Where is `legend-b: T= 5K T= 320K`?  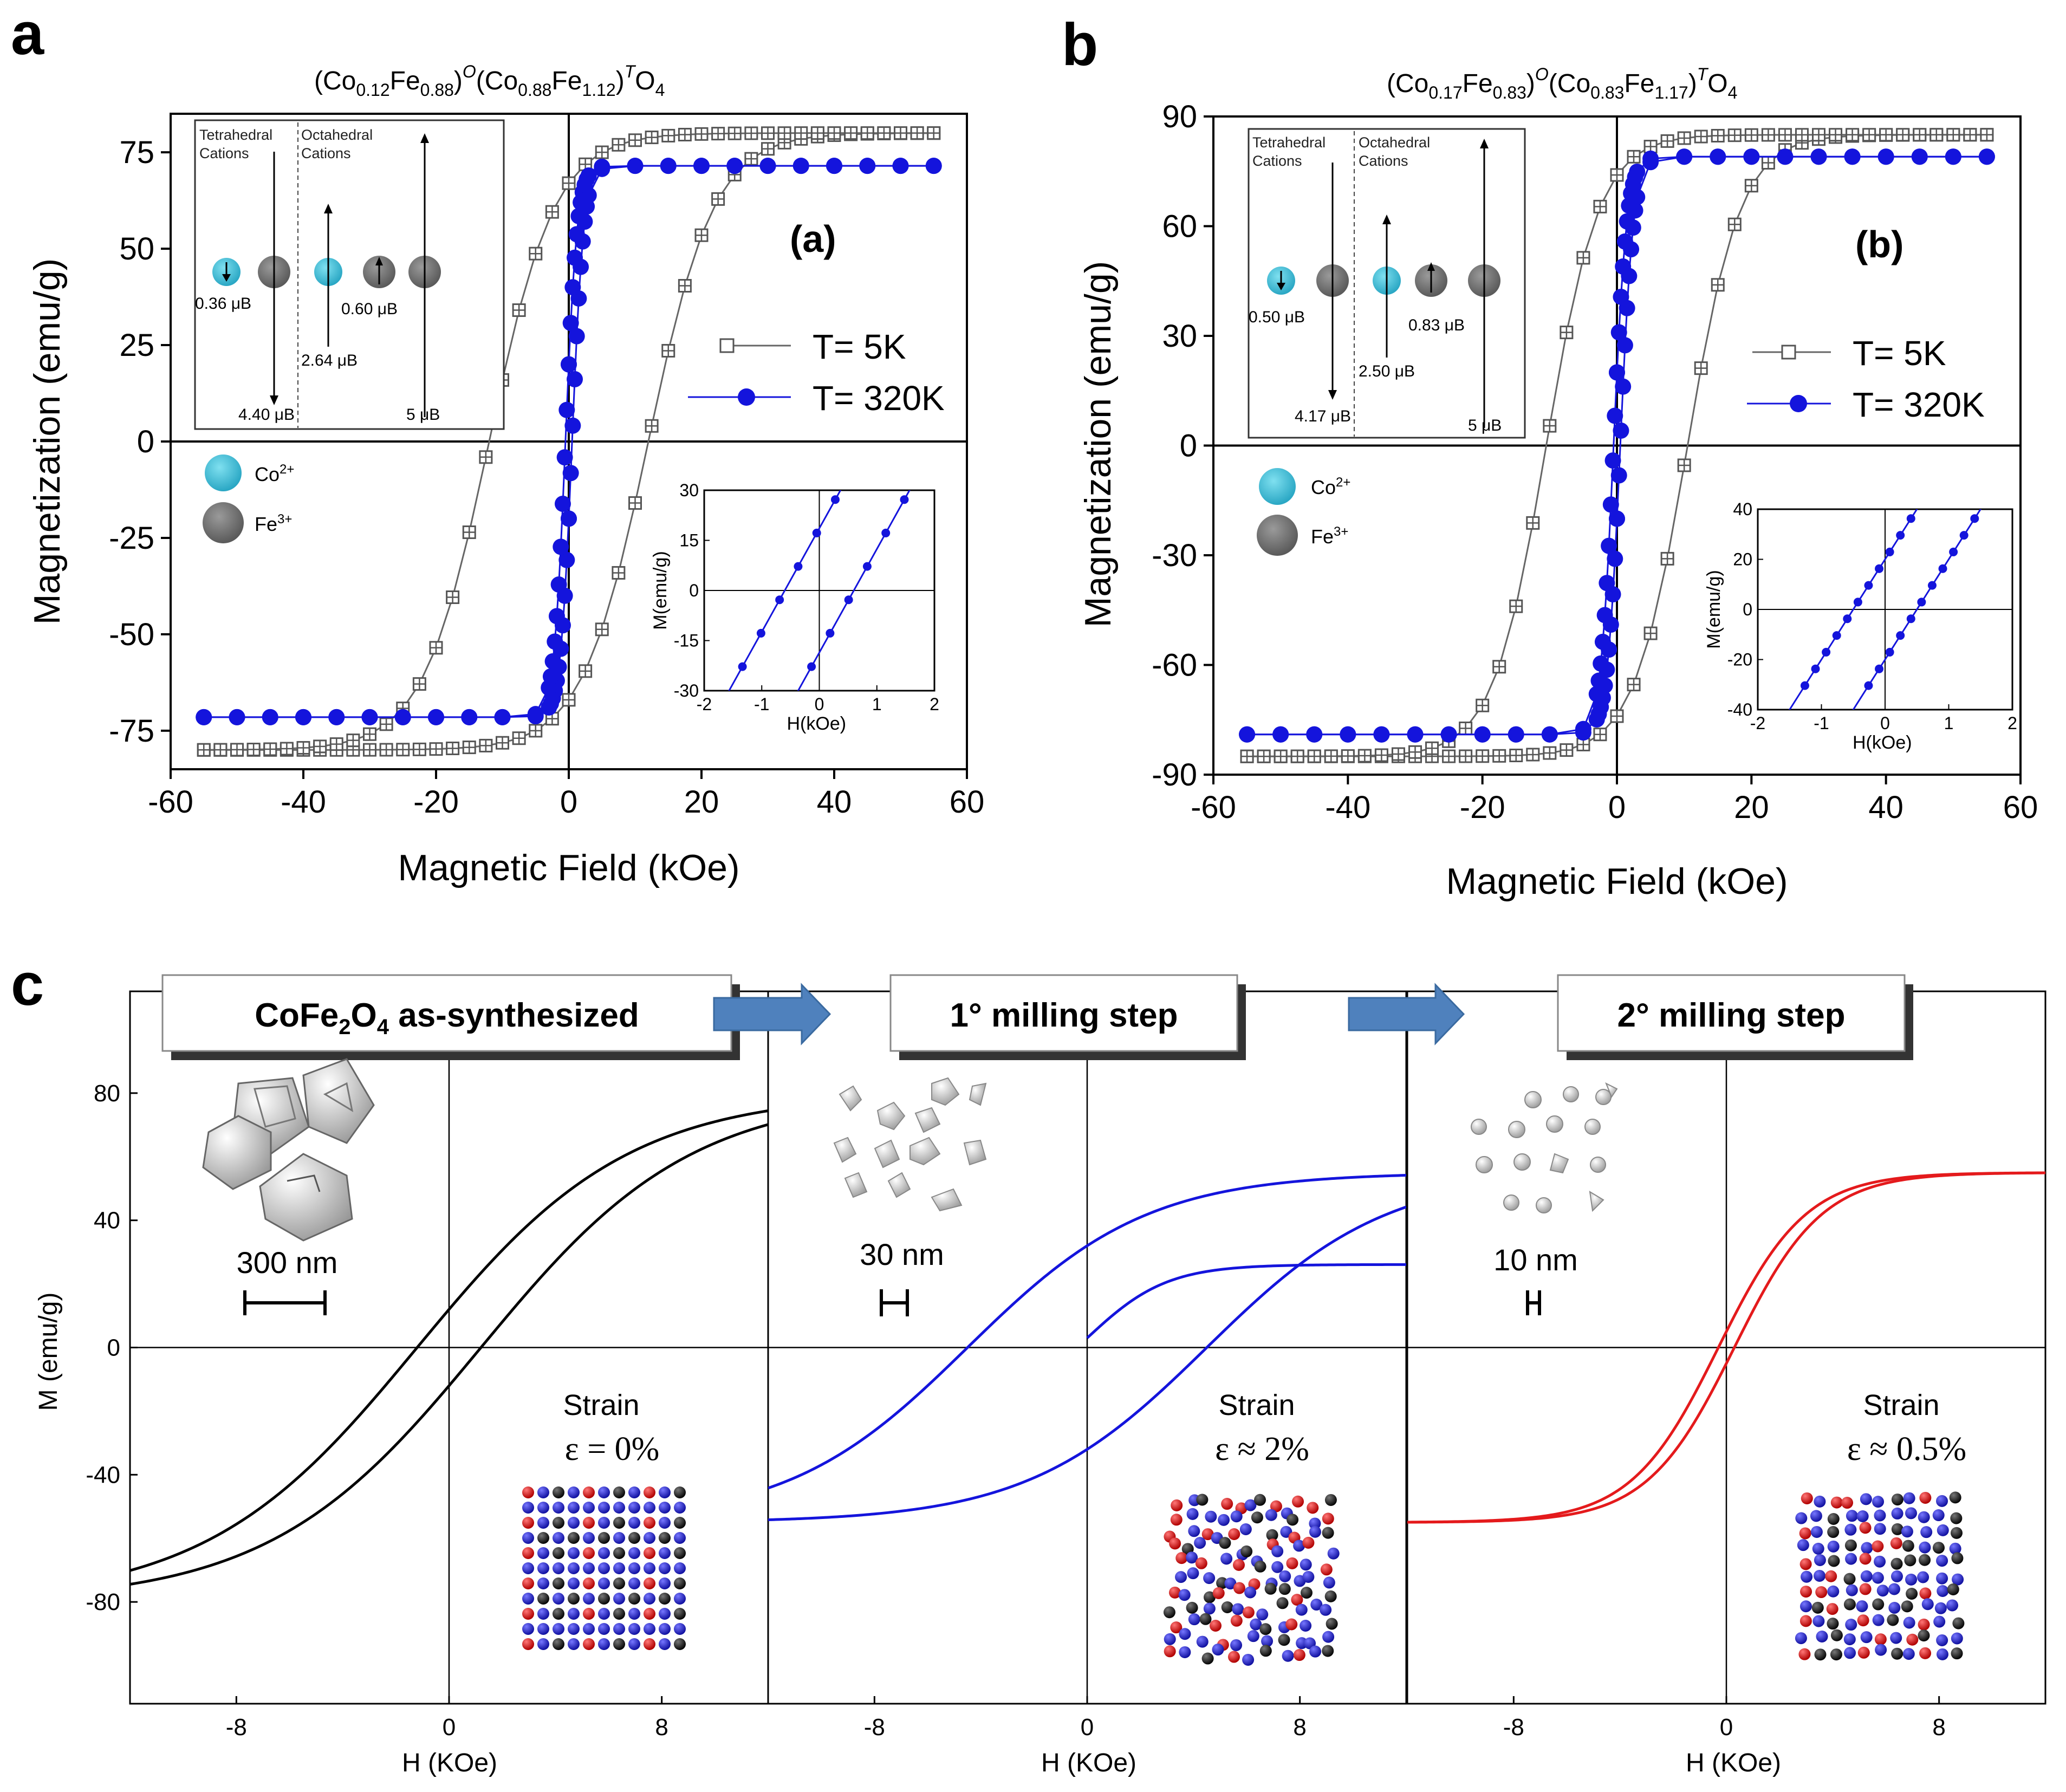 legend-b: T= 5K T= 320K is located at coordinates (1866, 379).